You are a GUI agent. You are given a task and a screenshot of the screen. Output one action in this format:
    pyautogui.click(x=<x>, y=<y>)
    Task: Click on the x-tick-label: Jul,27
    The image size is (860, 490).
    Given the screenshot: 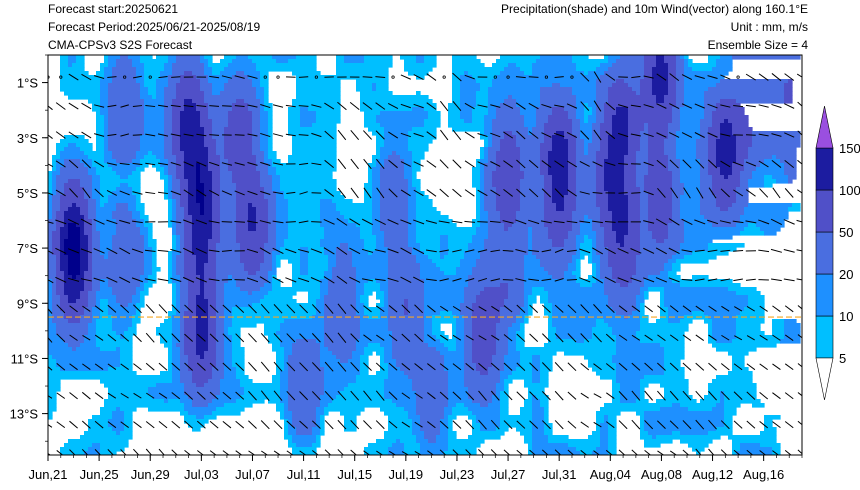 What is the action you would take?
    pyautogui.click(x=508, y=474)
    